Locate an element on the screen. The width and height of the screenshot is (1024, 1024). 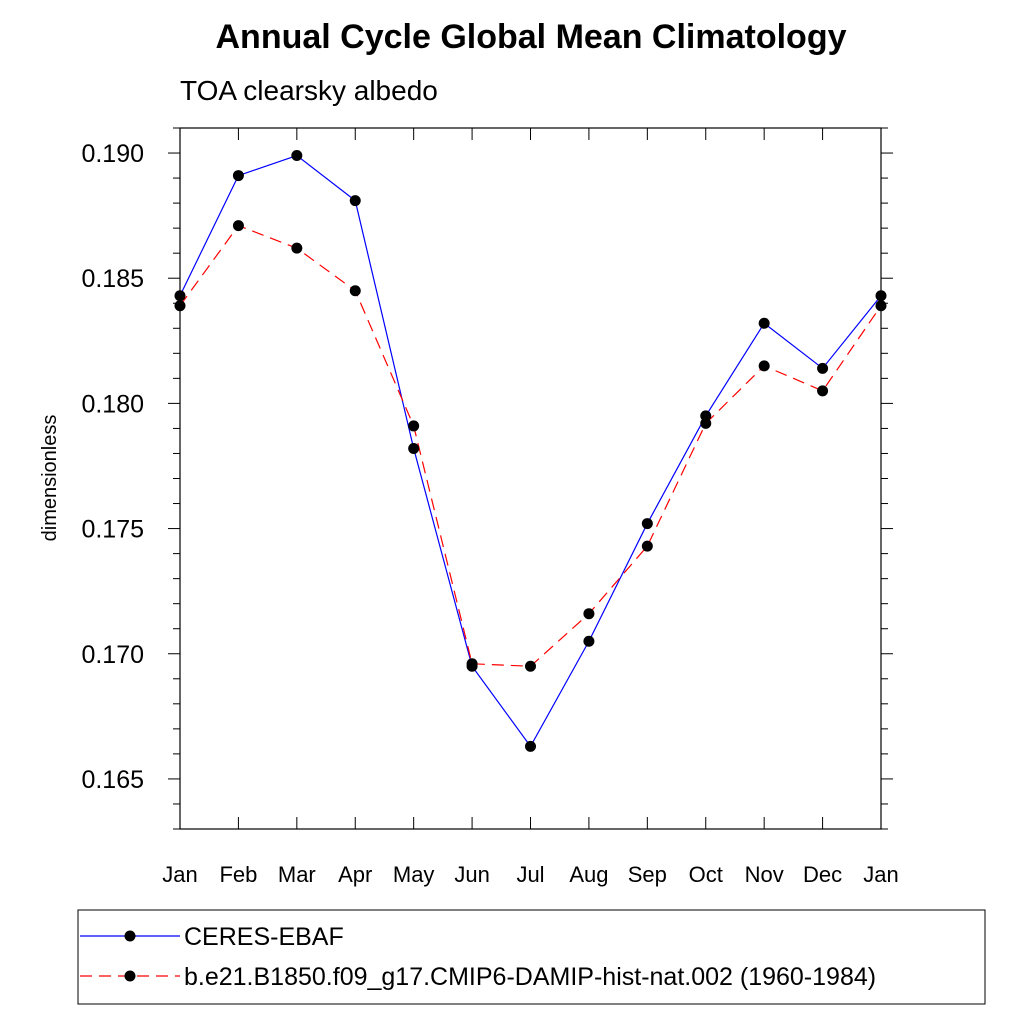
y-tick-label: 0.180 is located at coordinates (112, 404).